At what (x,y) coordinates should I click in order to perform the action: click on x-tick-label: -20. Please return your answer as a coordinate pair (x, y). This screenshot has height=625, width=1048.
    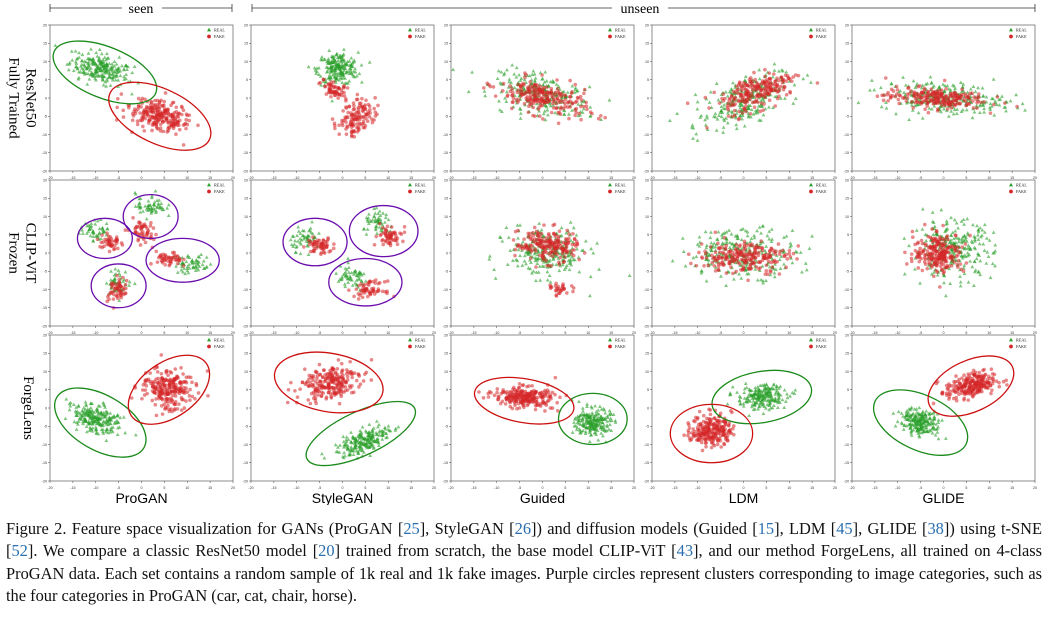
    Looking at the image, I should click on (651, 178).